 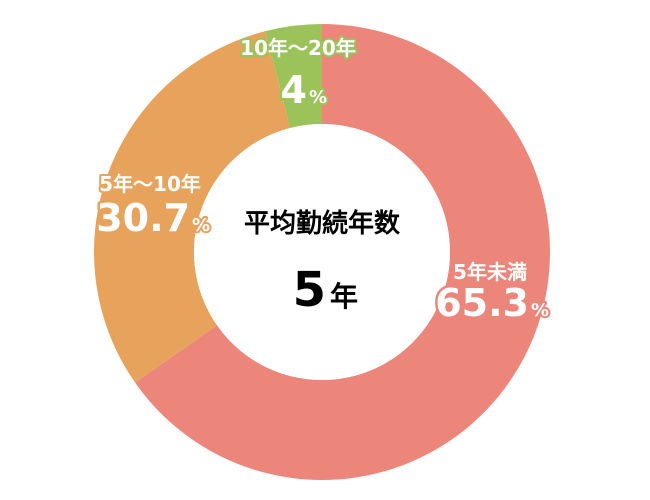 I want to click on slice-label-group-0: 5年未満 65.3 %, so click(x=492, y=293).